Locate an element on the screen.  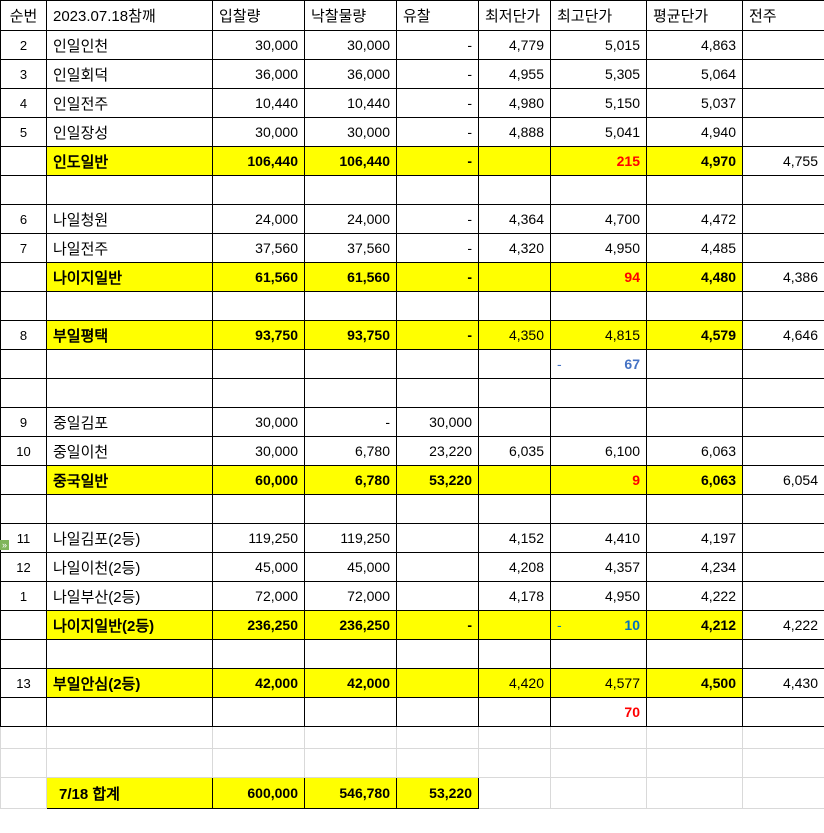
cell-award-qty: 546,780 is located at coordinates (350, 793).